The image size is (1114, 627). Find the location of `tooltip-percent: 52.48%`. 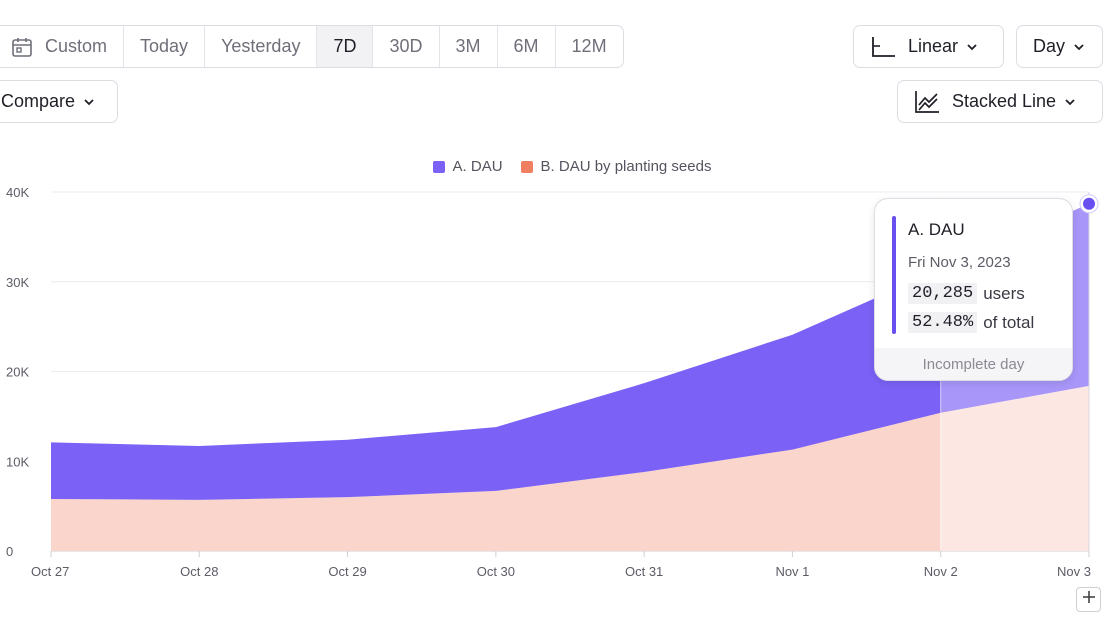

tooltip-percent: 52.48% is located at coordinates (943, 322).